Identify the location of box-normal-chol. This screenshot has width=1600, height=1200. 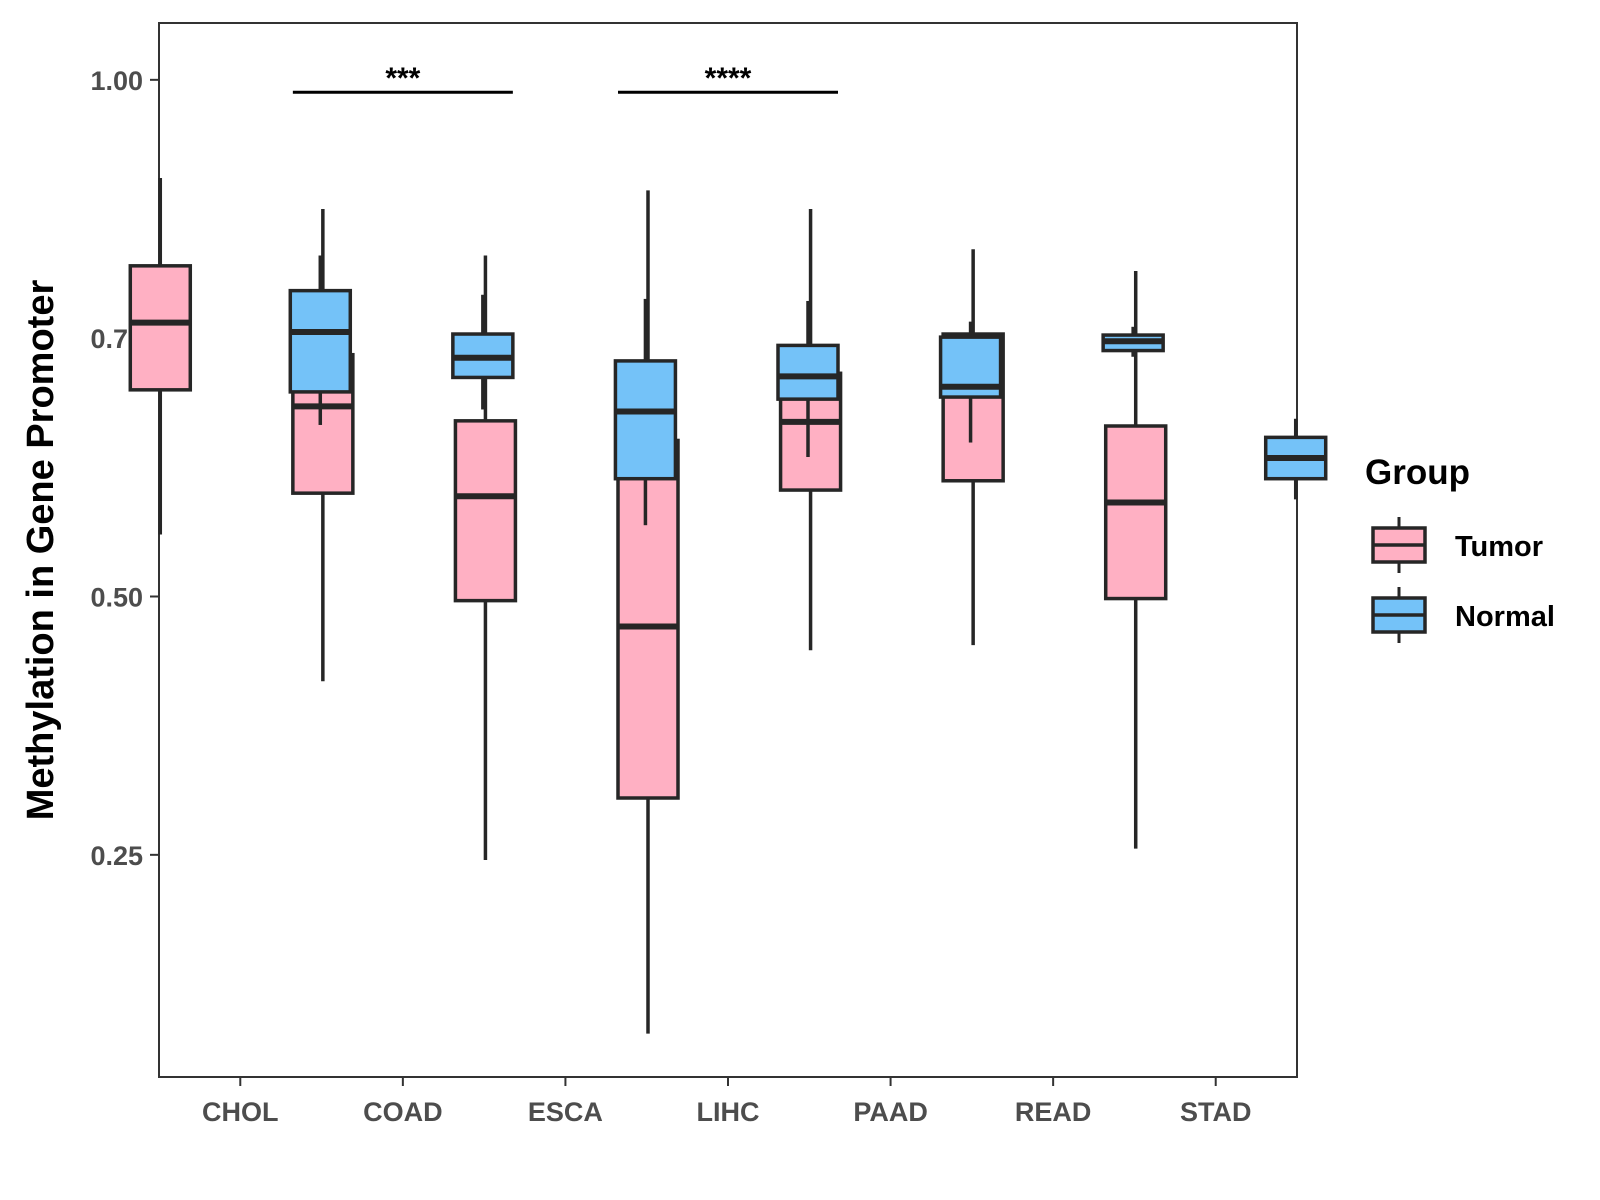
(320, 340).